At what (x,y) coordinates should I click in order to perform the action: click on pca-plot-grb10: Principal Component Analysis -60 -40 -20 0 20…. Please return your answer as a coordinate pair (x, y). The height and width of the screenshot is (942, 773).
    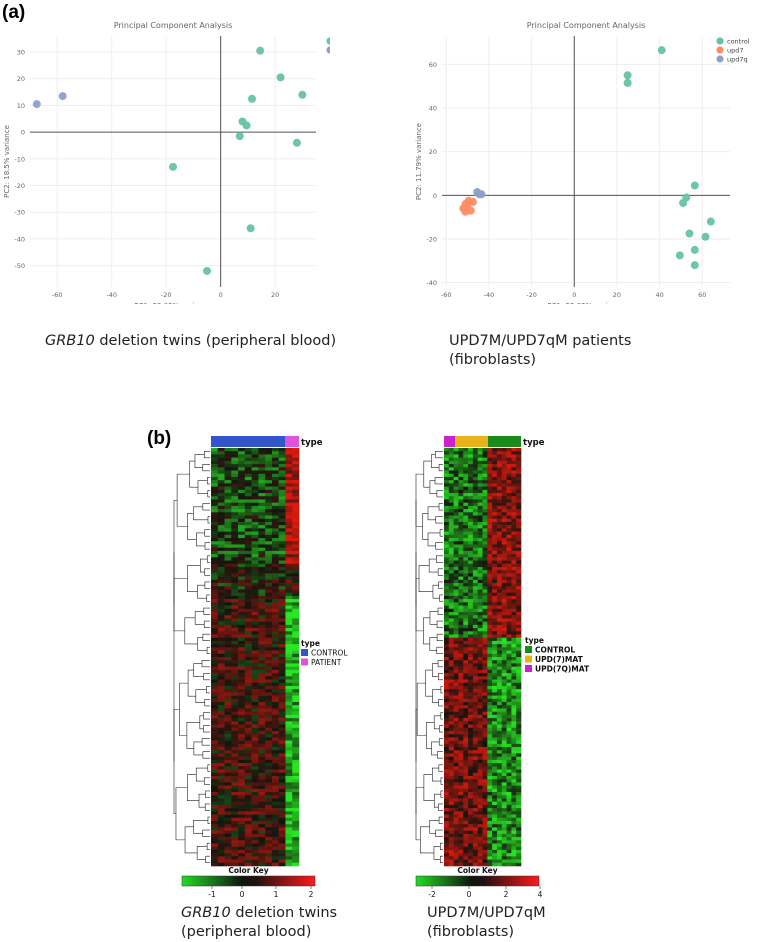
    Looking at the image, I should click on (166, 162).